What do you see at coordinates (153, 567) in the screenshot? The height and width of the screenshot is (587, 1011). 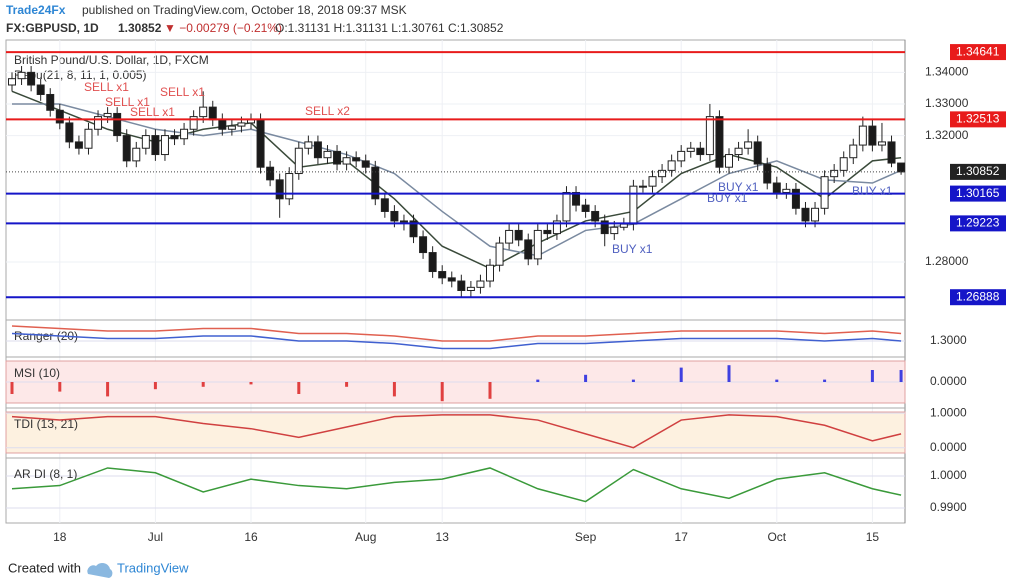 I see `footer-brand: TradingView` at bounding box center [153, 567].